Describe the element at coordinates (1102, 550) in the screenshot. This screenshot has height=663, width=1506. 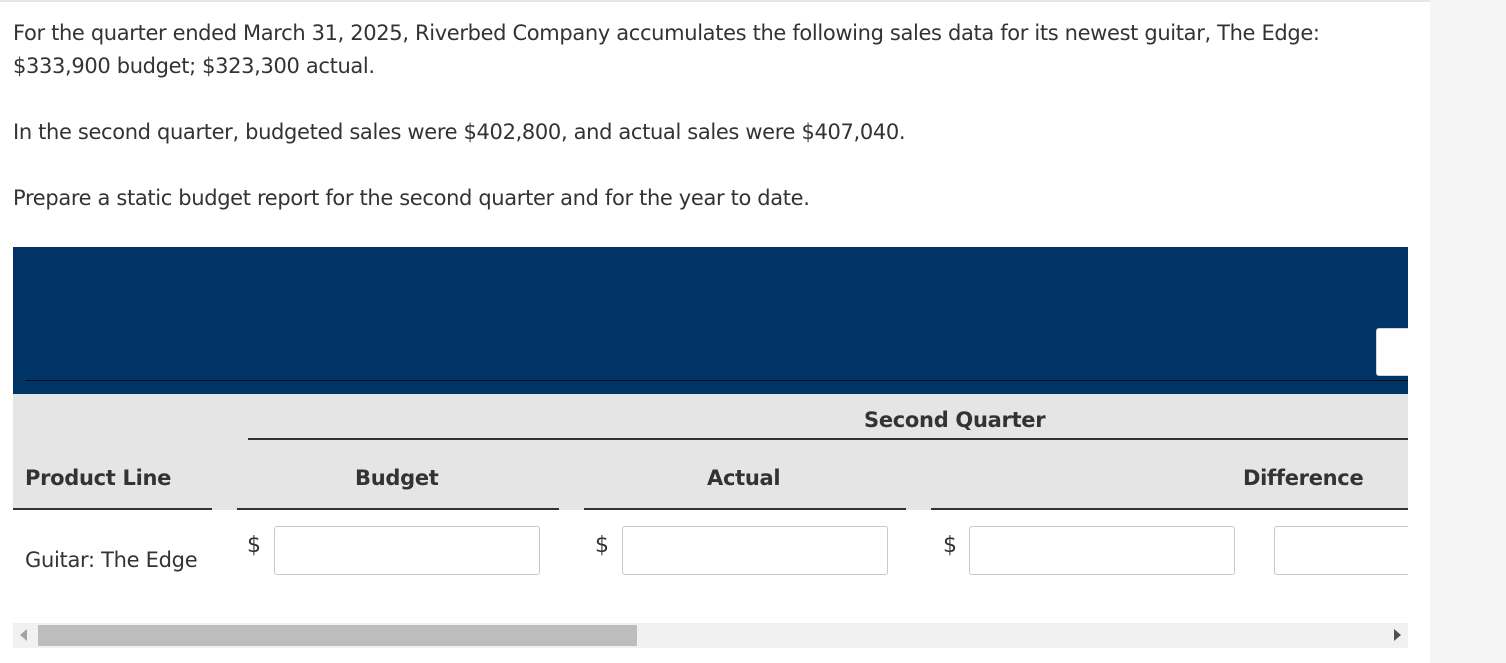
I see `difference-input` at that location.